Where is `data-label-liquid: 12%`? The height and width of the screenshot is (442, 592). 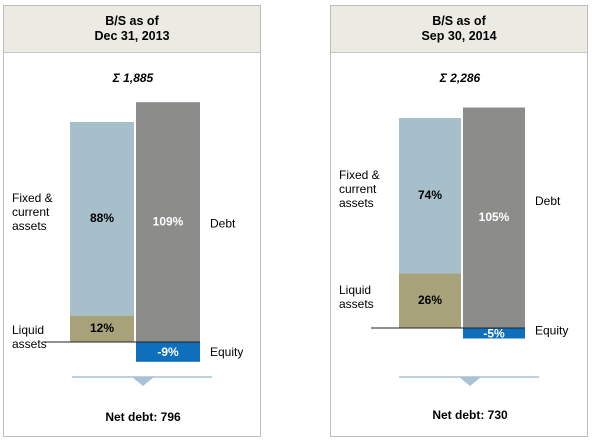 data-label-liquid: 12% is located at coordinates (102, 328).